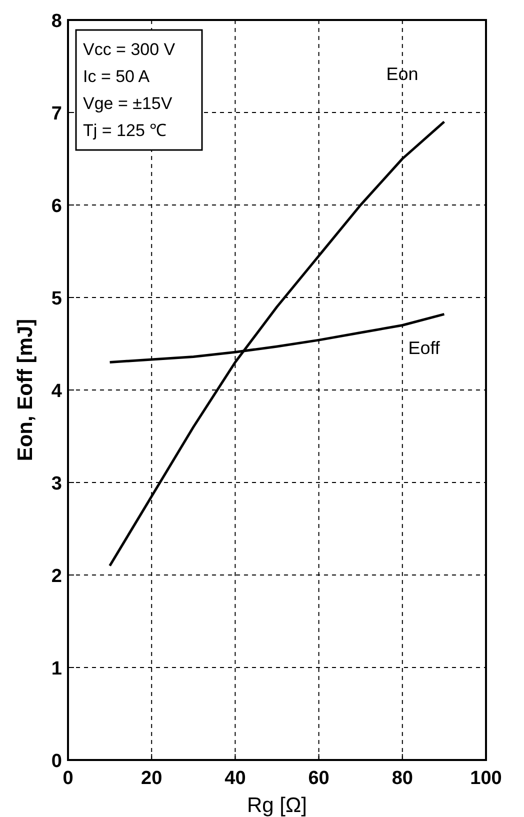 The image size is (524, 817). What do you see at coordinates (25, 390) in the screenshot?
I see `y-axis-title: Eon, Eoff [mJ]` at bounding box center [25, 390].